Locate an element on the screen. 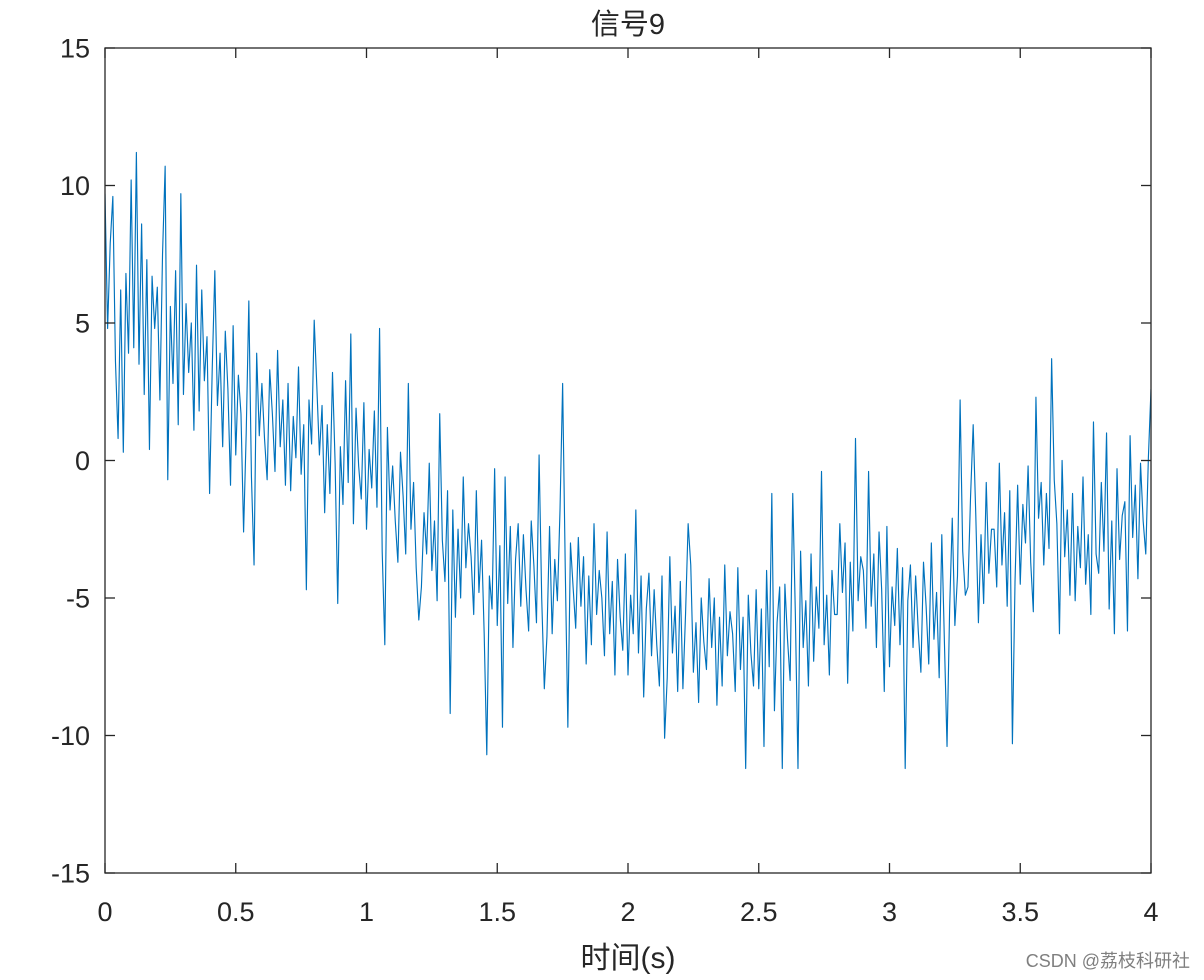 This screenshot has width=1204, height=980. x-tick-label: 1.5 is located at coordinates (497, 912).